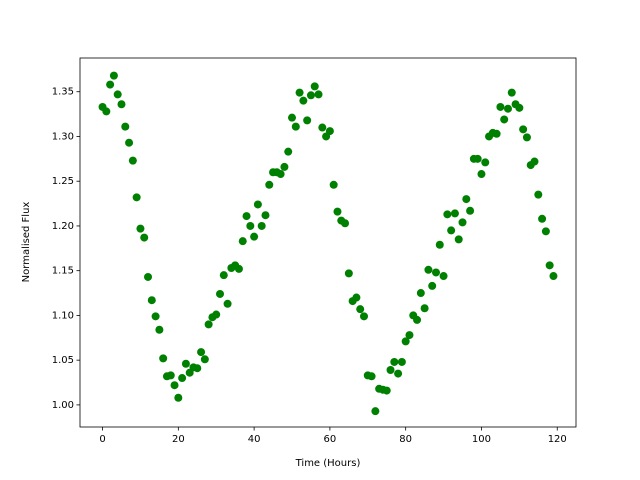 The image size is (640, 480). Describe the element at coordinates (254, 439) in the screenshot. I see `x-tick-label: 40` at that location.